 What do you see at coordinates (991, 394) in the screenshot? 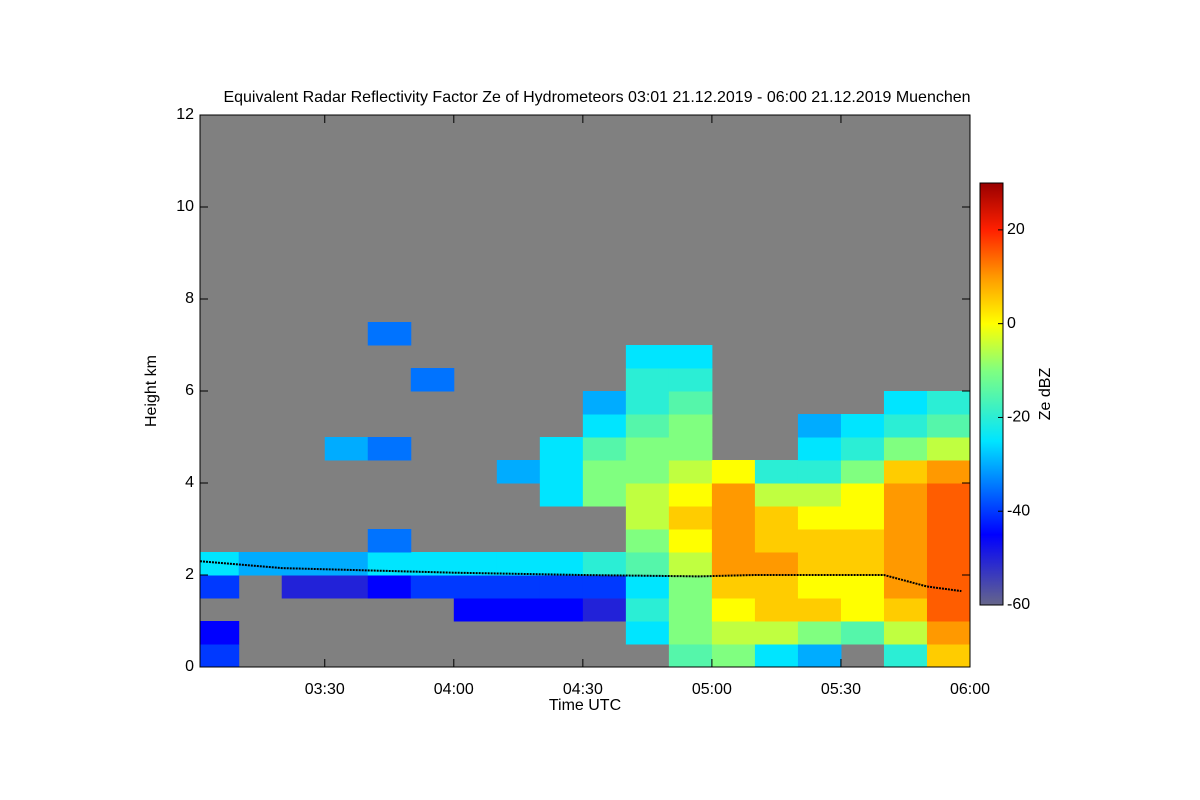
I see `colorbar` at bounding box center [991, 394].